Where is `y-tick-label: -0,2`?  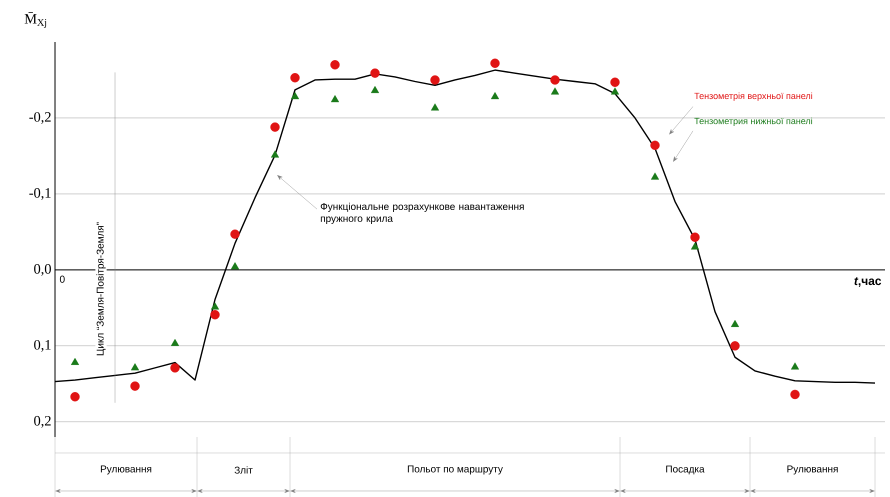 y-tick-label: -0,2 is located at coordinates (40, 118).